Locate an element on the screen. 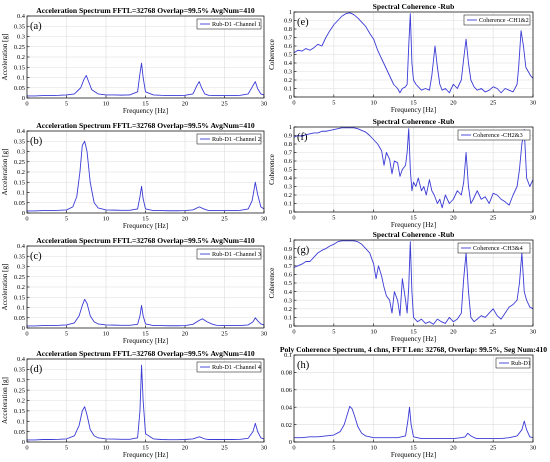 This screenshot has width=550, height=462. chart-title: Spectral Coherence -Rub is located at coordinates (414, 6).